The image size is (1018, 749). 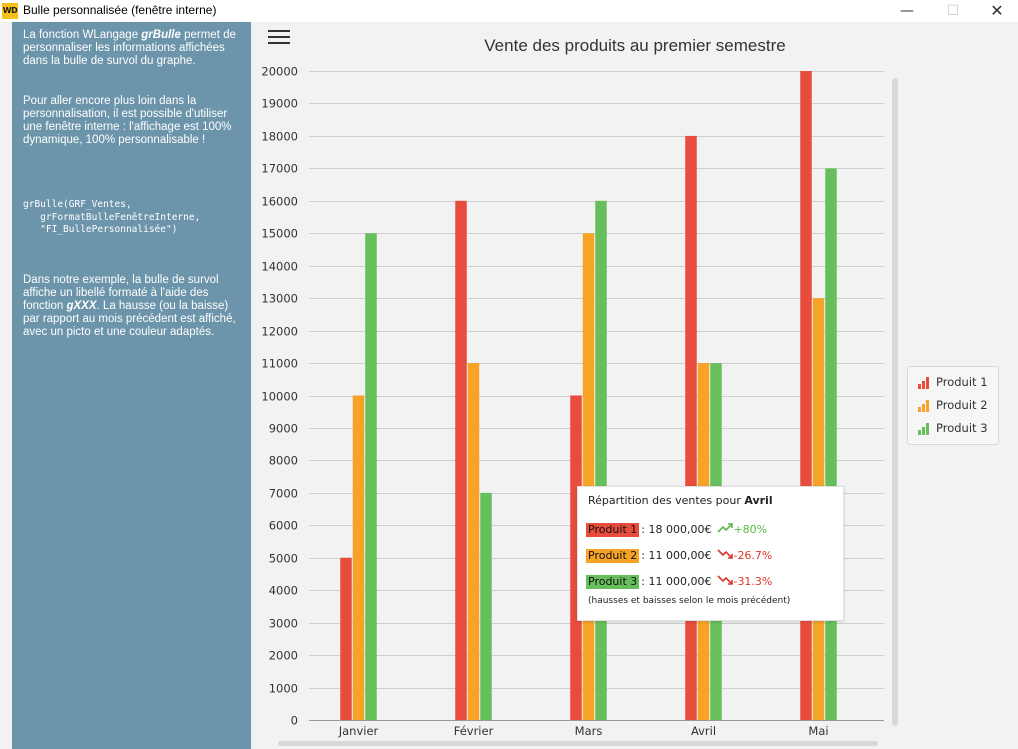 I want to click on horizontal-scrollbar, so click(x=578, y=743).